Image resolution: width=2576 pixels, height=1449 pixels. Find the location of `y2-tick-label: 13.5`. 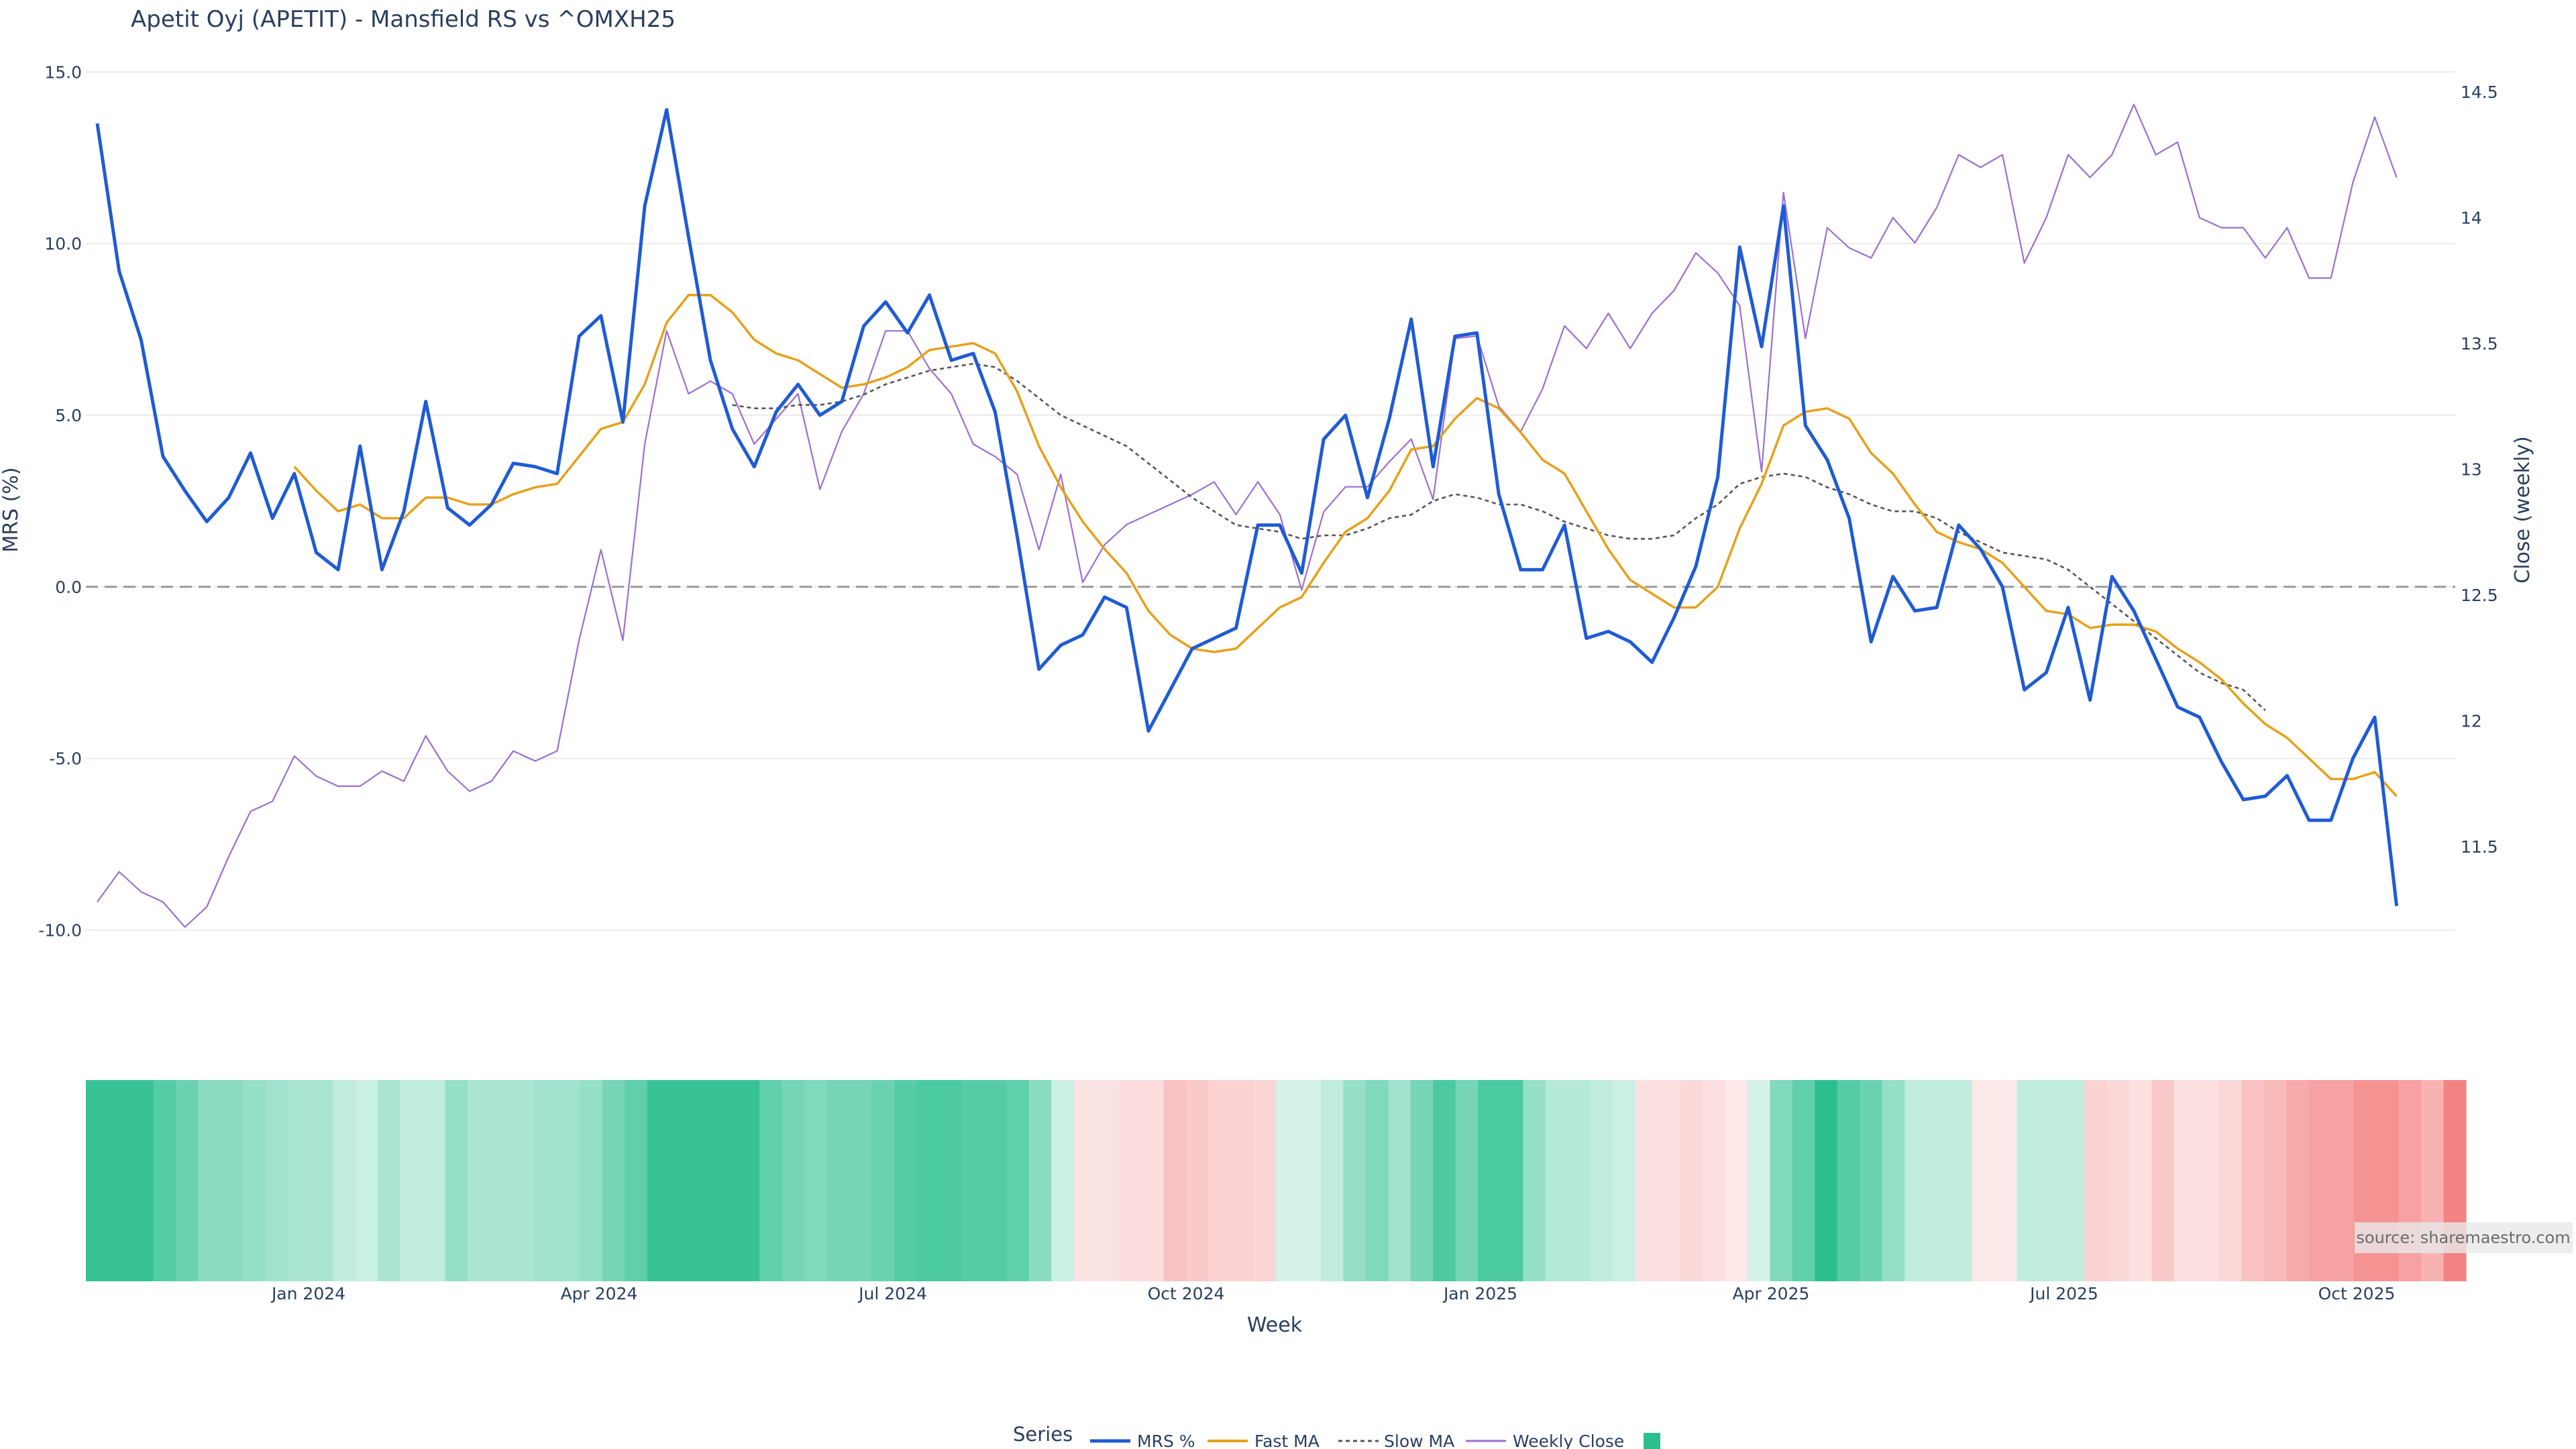

y2-tick-label: 13.5 is located at coordinates (2479, 344).